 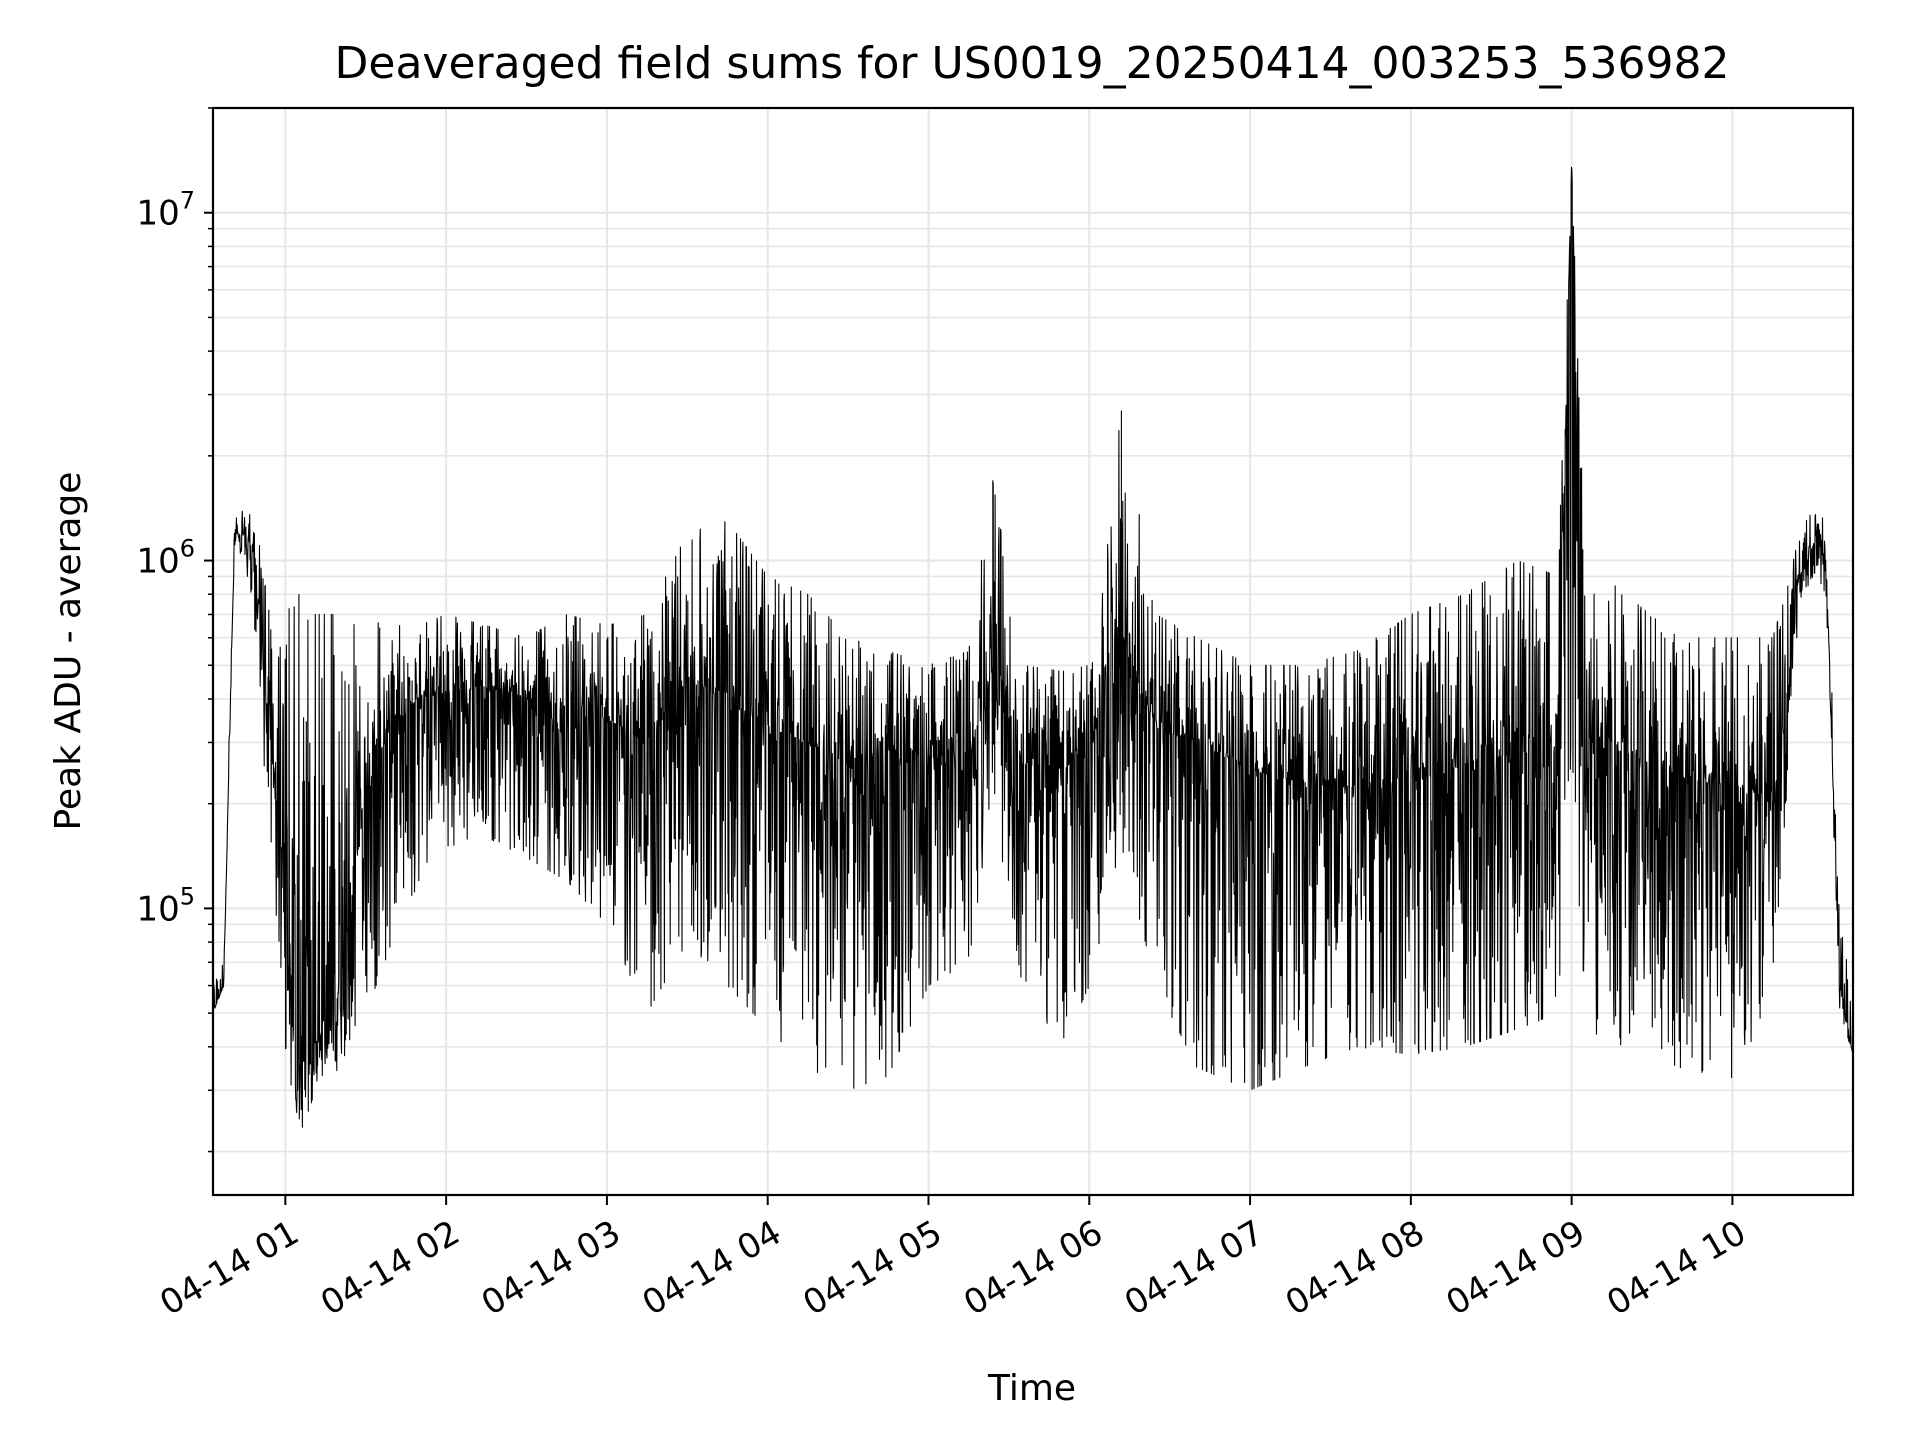 I want to click on x-tick-label: 04-14 01, so click(x=229, y=1268).